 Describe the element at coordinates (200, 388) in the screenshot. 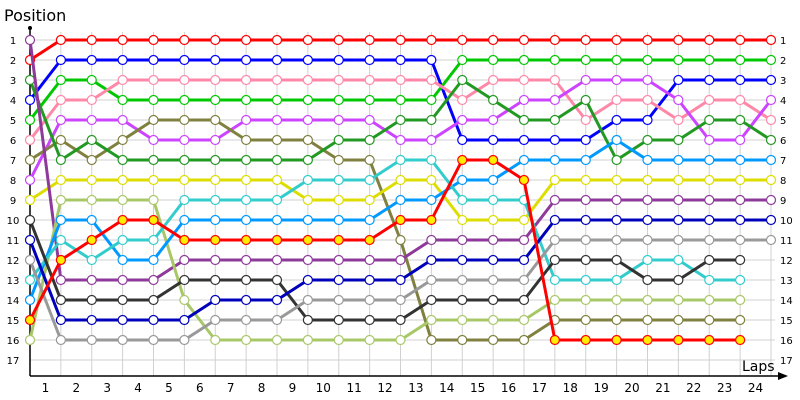

I see `x-tick-label: 6` at that location.